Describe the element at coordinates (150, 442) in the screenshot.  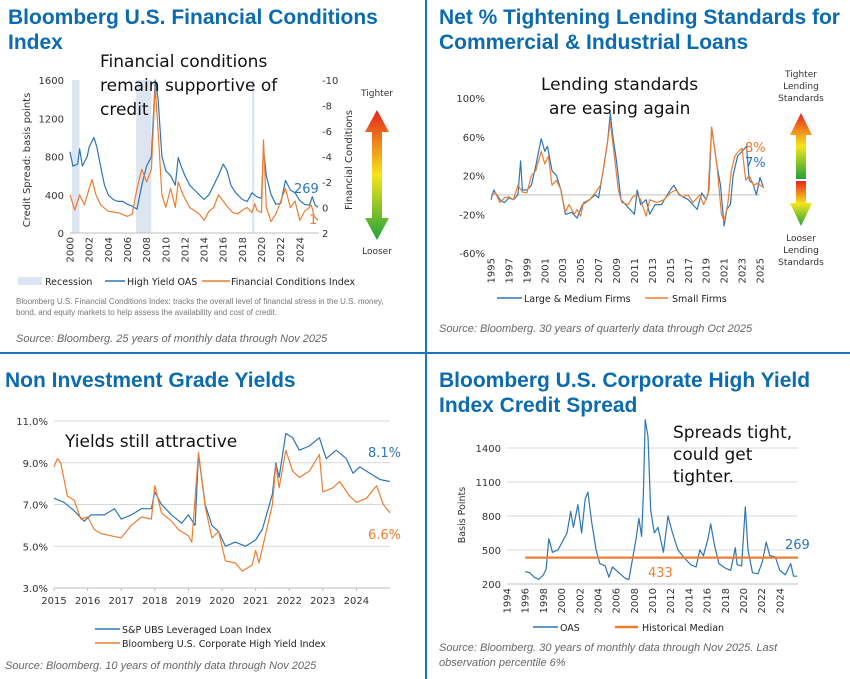
I see `annotation-text: Yields still attractive` at that location.